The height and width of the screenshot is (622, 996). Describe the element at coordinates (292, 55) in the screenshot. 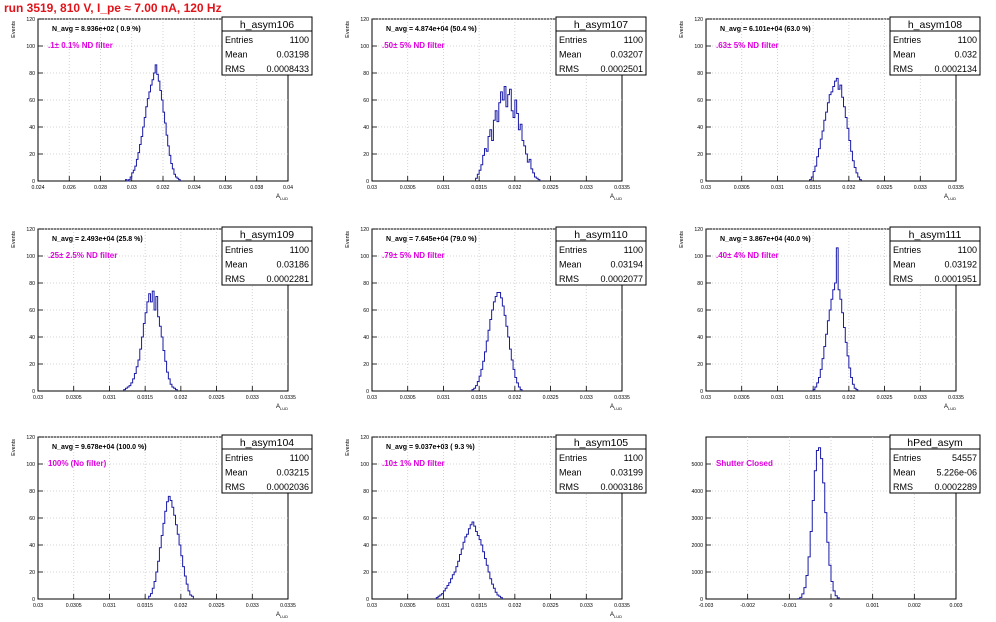

I see `stats-value-mean: 0.03198` at that location.